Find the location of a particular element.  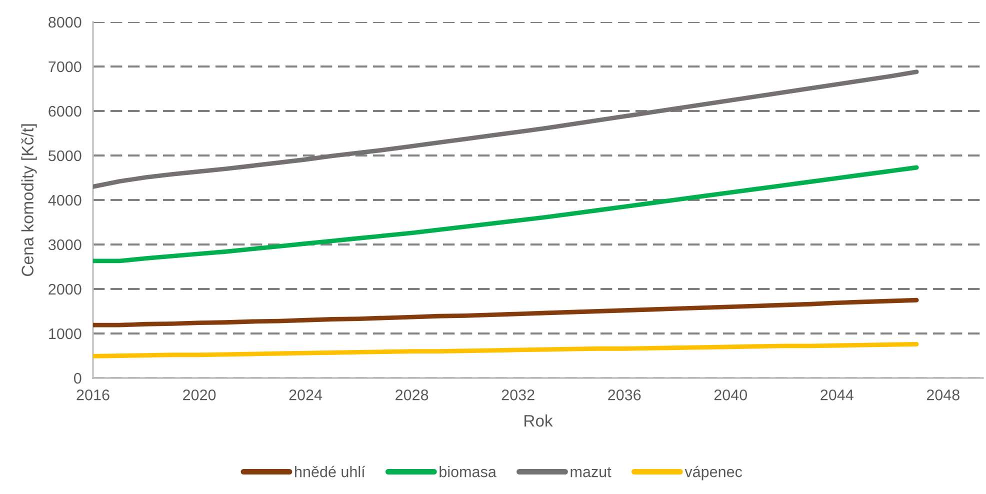

legend-label: biomasa is located at coordinates (468, 472).